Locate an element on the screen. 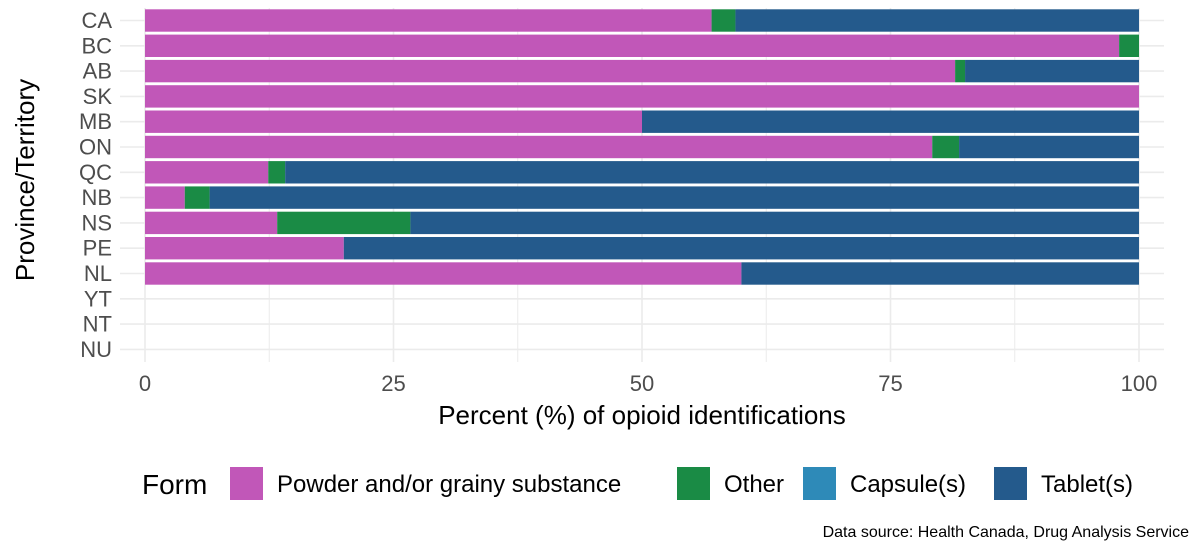 This screenshot has width=1200, height=557. x-tick-label: 0 is located at coordinates (145, 383).